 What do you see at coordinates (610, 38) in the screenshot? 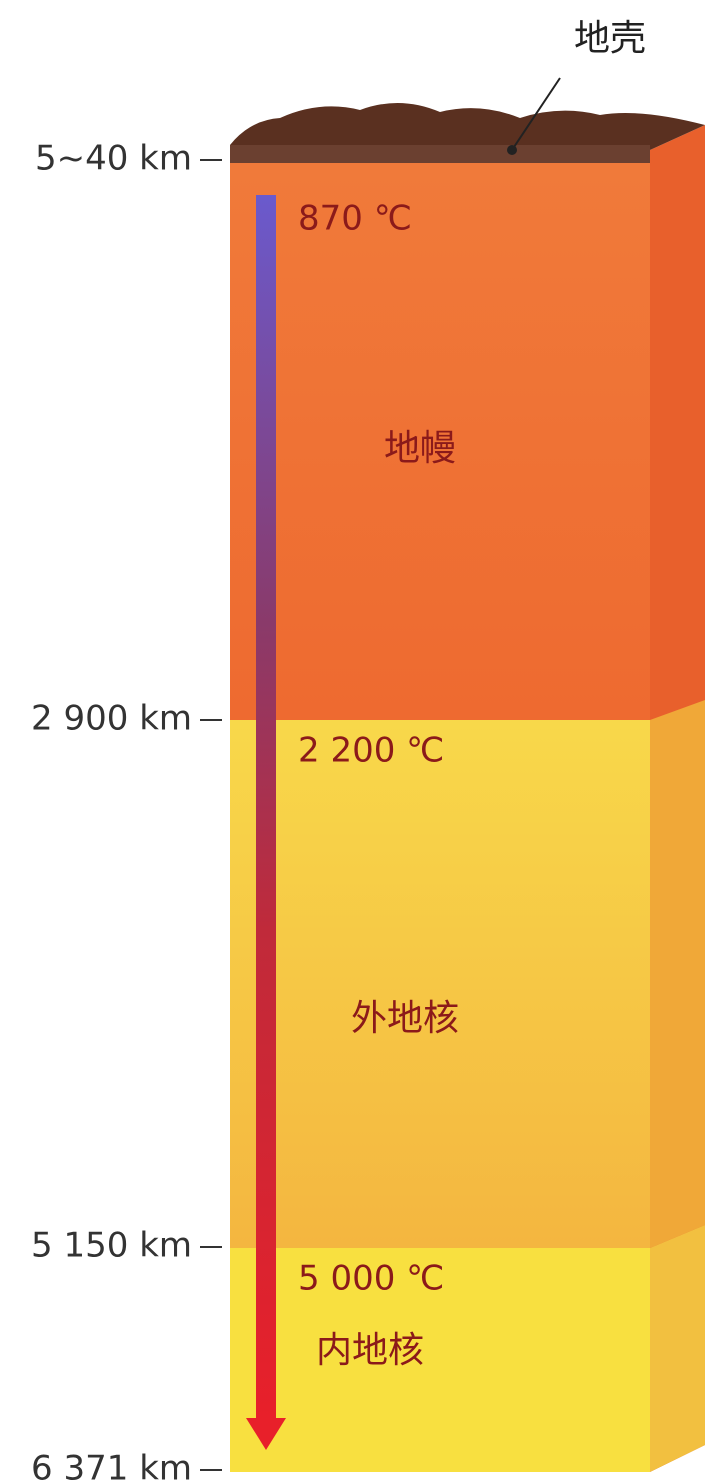
I see `crust-label: 地壳` at bounding box center [610, 38].